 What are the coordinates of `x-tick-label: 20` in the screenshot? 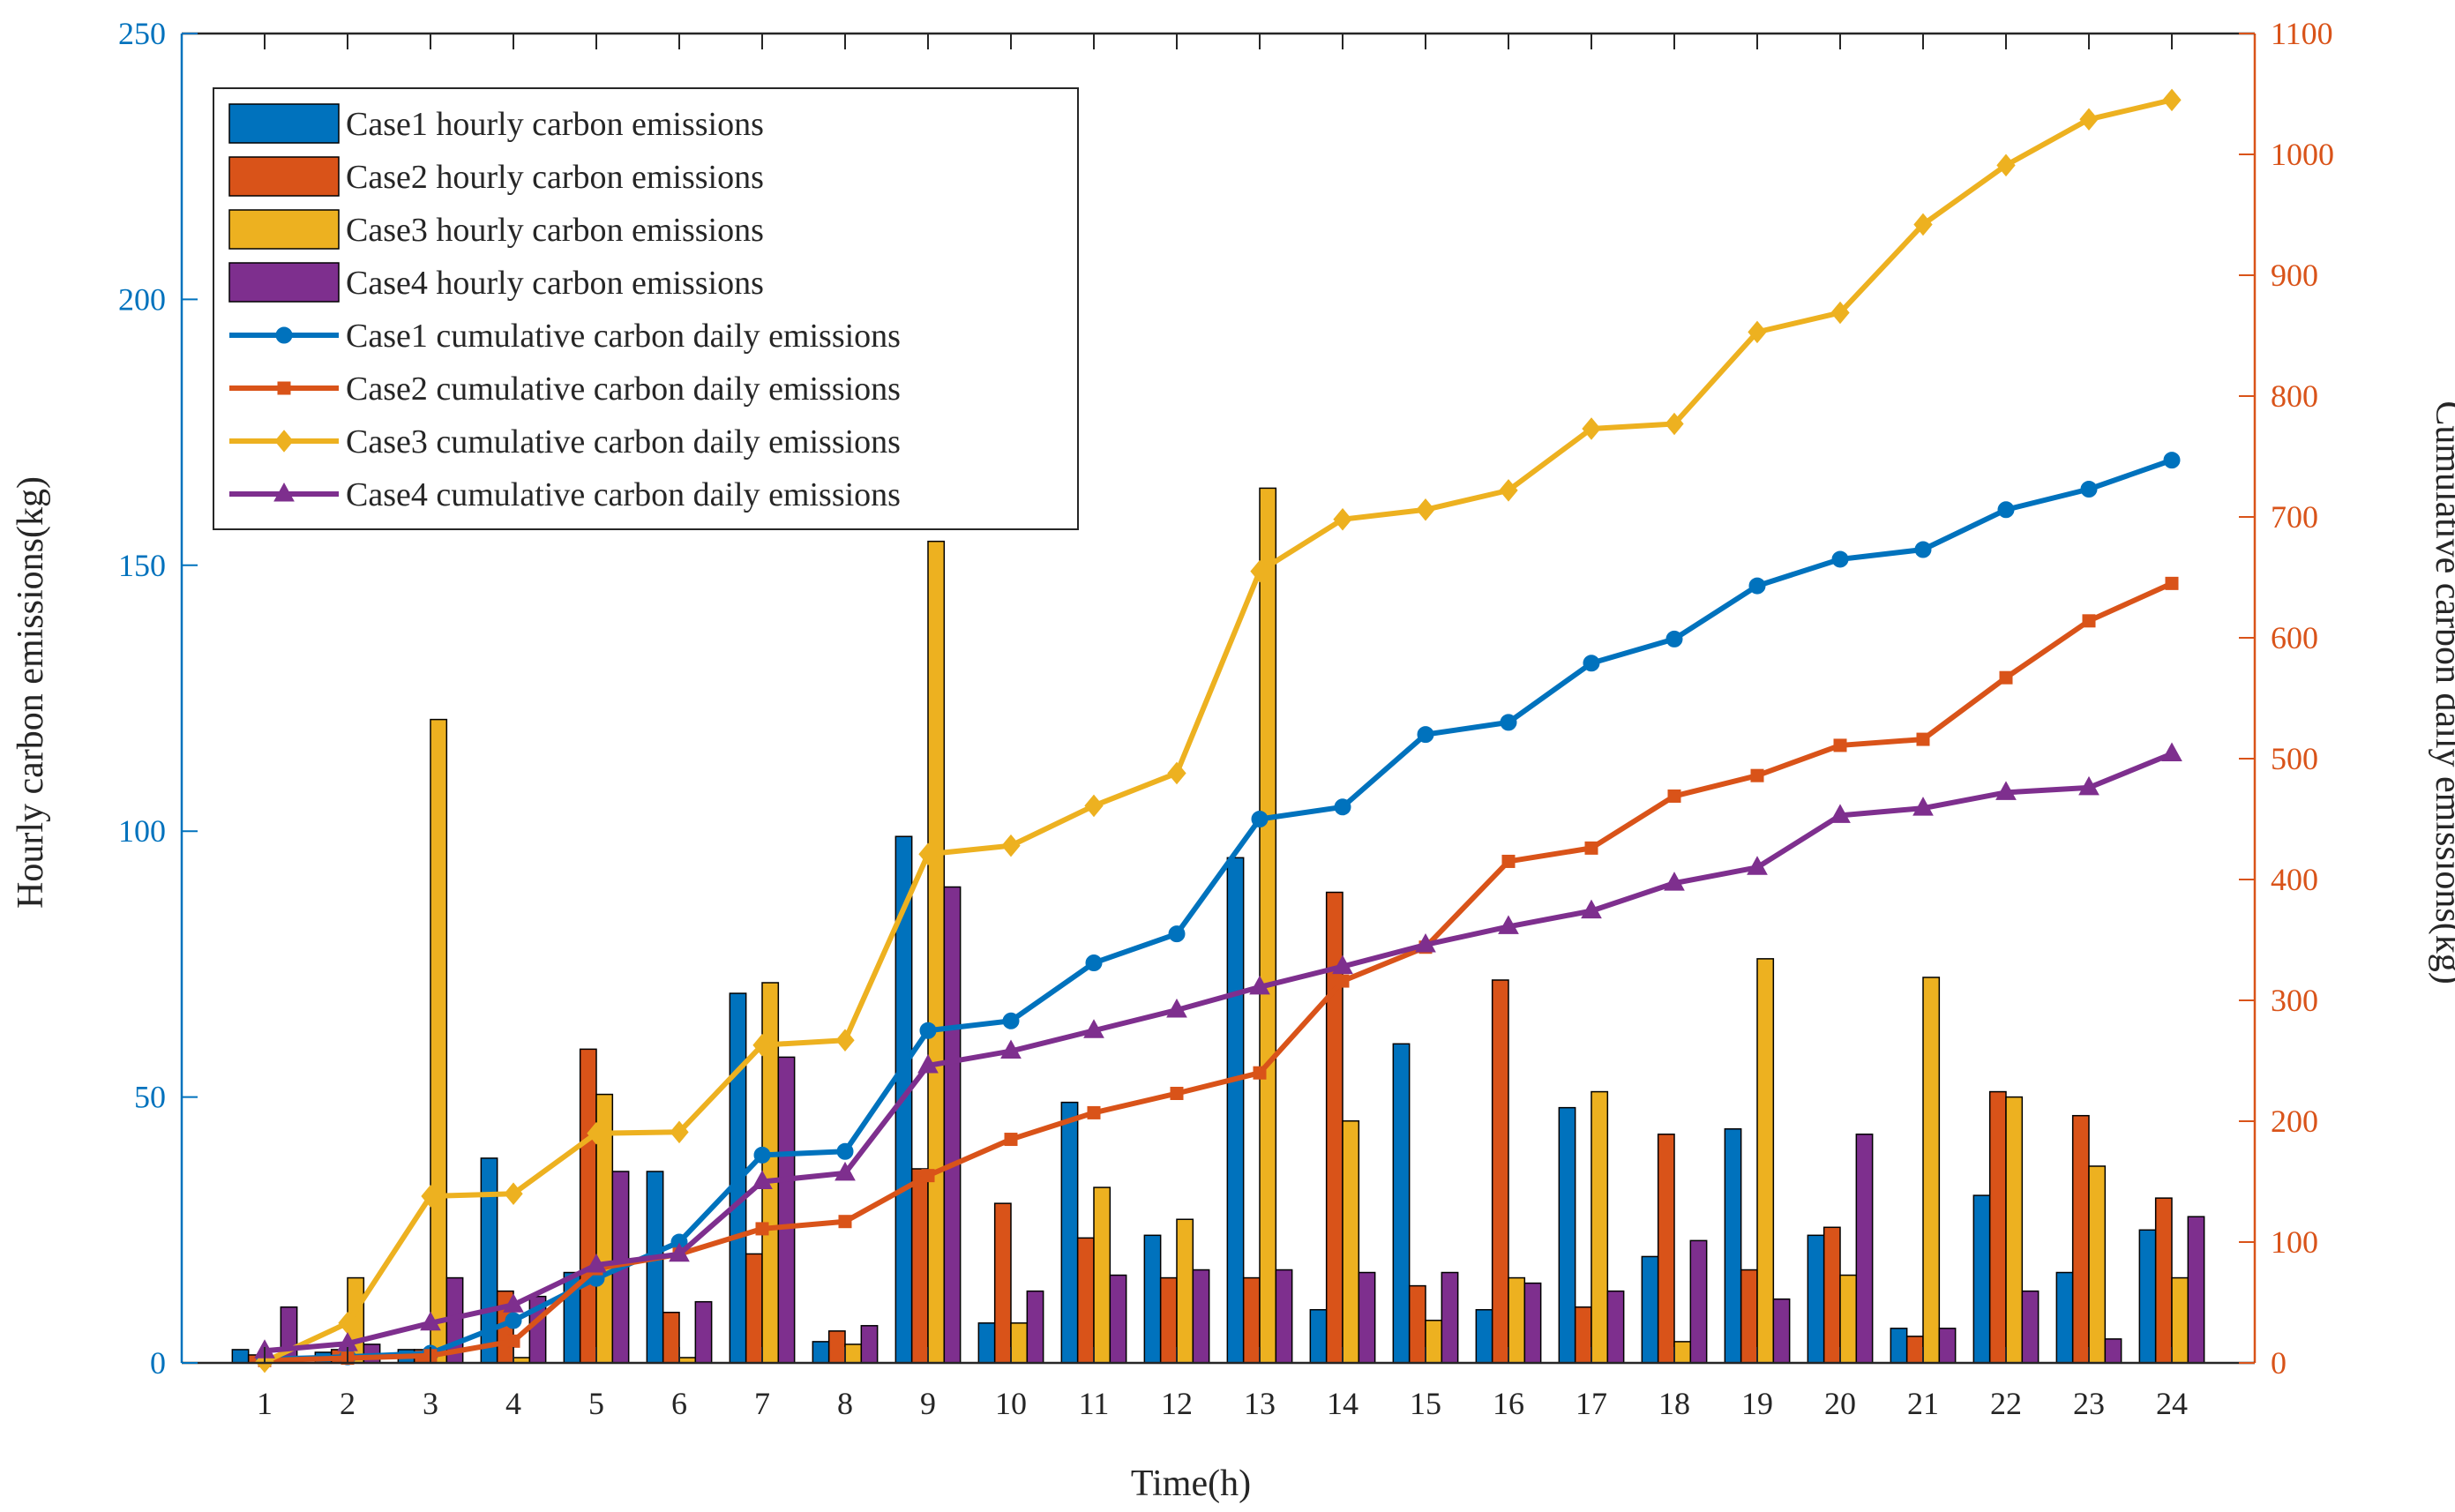 It's located at (1840, 1403).